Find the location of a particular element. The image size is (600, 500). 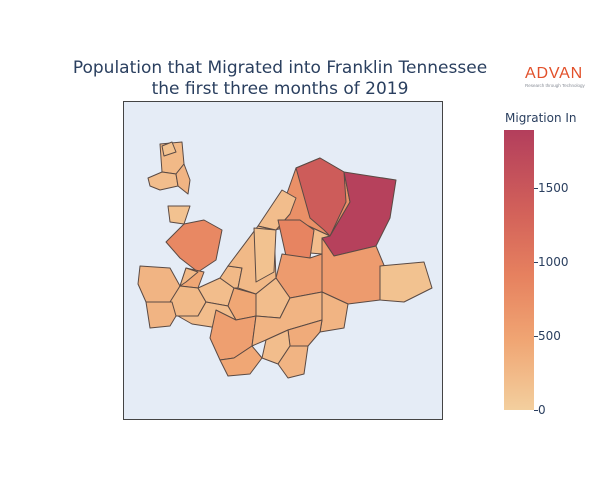

map-region-r8 is located at coordinates (277, 210).